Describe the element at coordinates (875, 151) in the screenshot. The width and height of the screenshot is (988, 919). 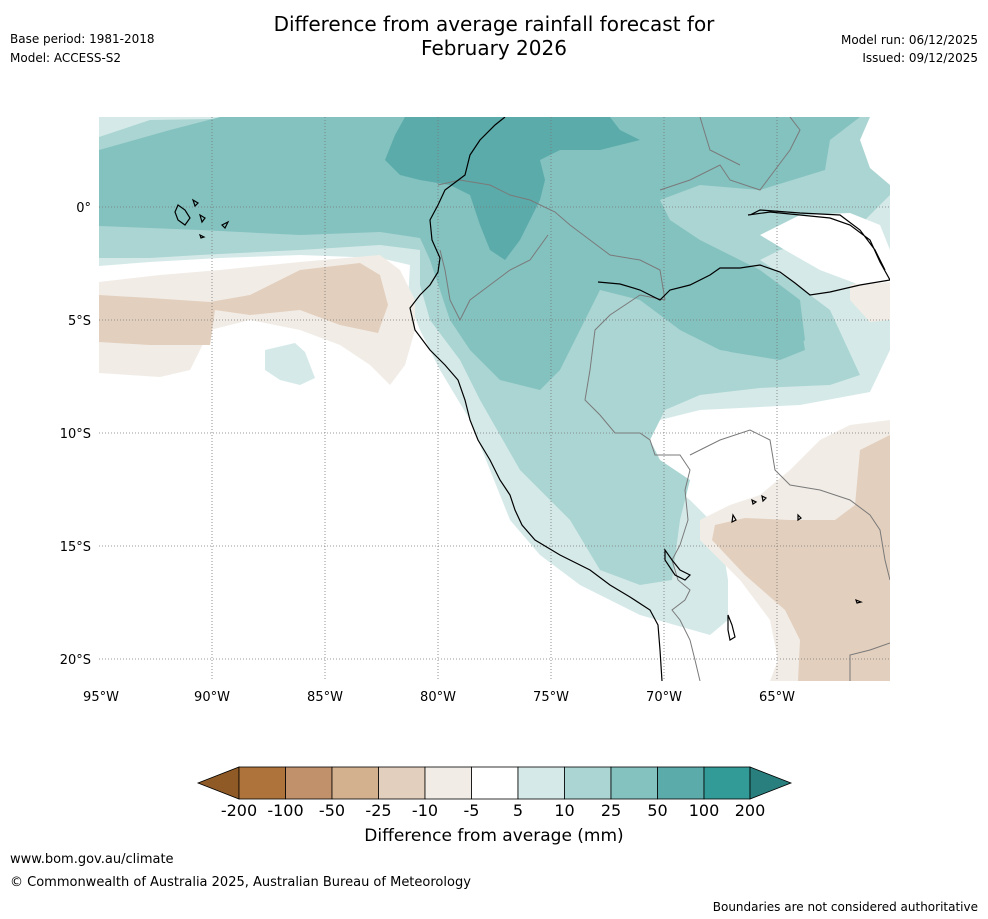
I see `neutral-region-ne-corner` at that location.